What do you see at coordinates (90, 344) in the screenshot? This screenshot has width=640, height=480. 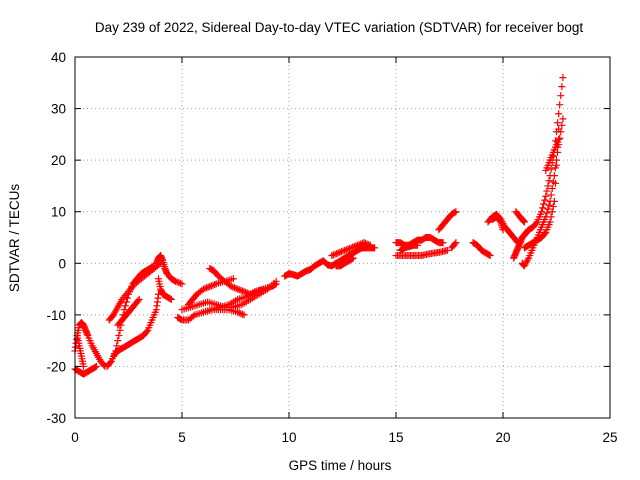 I see `data-series-arc-a` at bounding box center [90, 344].